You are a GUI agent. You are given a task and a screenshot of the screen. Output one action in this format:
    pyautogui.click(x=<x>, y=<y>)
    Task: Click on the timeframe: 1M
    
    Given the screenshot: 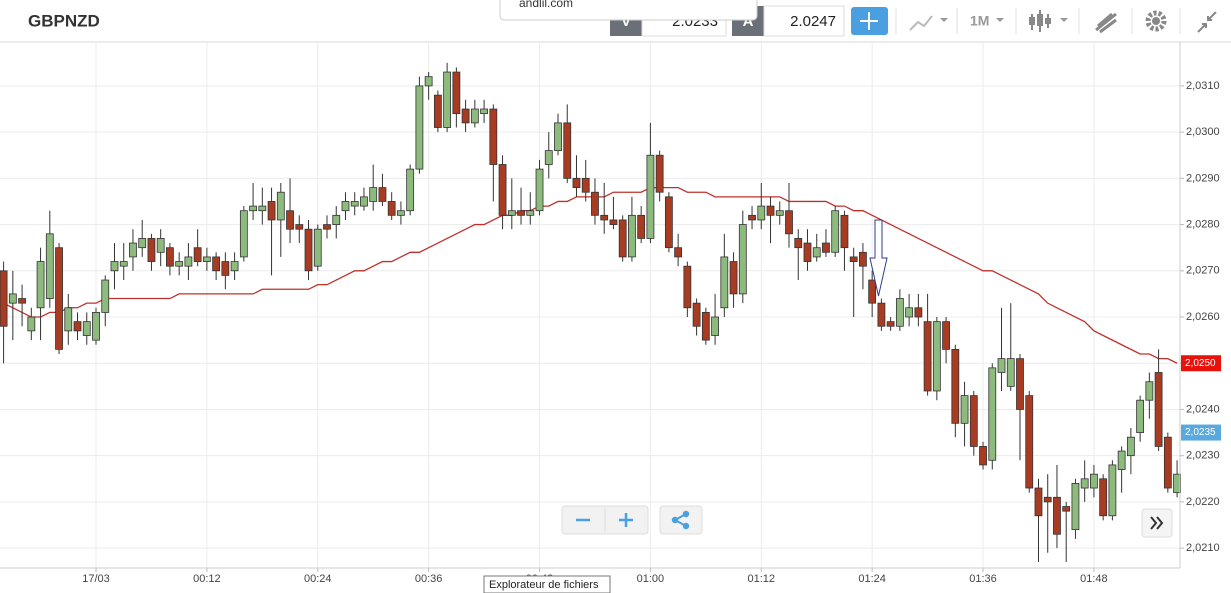 What is the action you would take?
    pyautogui.click(x=979, y=21)
    